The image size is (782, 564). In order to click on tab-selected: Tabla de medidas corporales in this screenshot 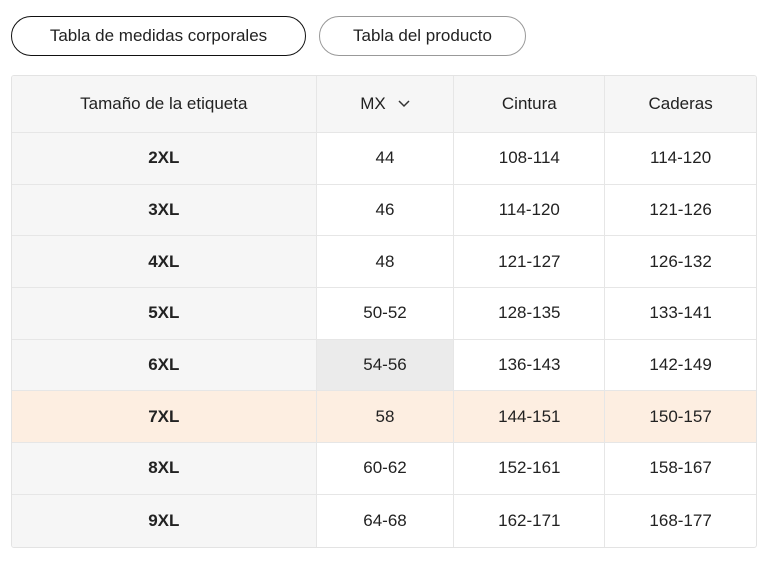, I will do `click(158, 36)`.